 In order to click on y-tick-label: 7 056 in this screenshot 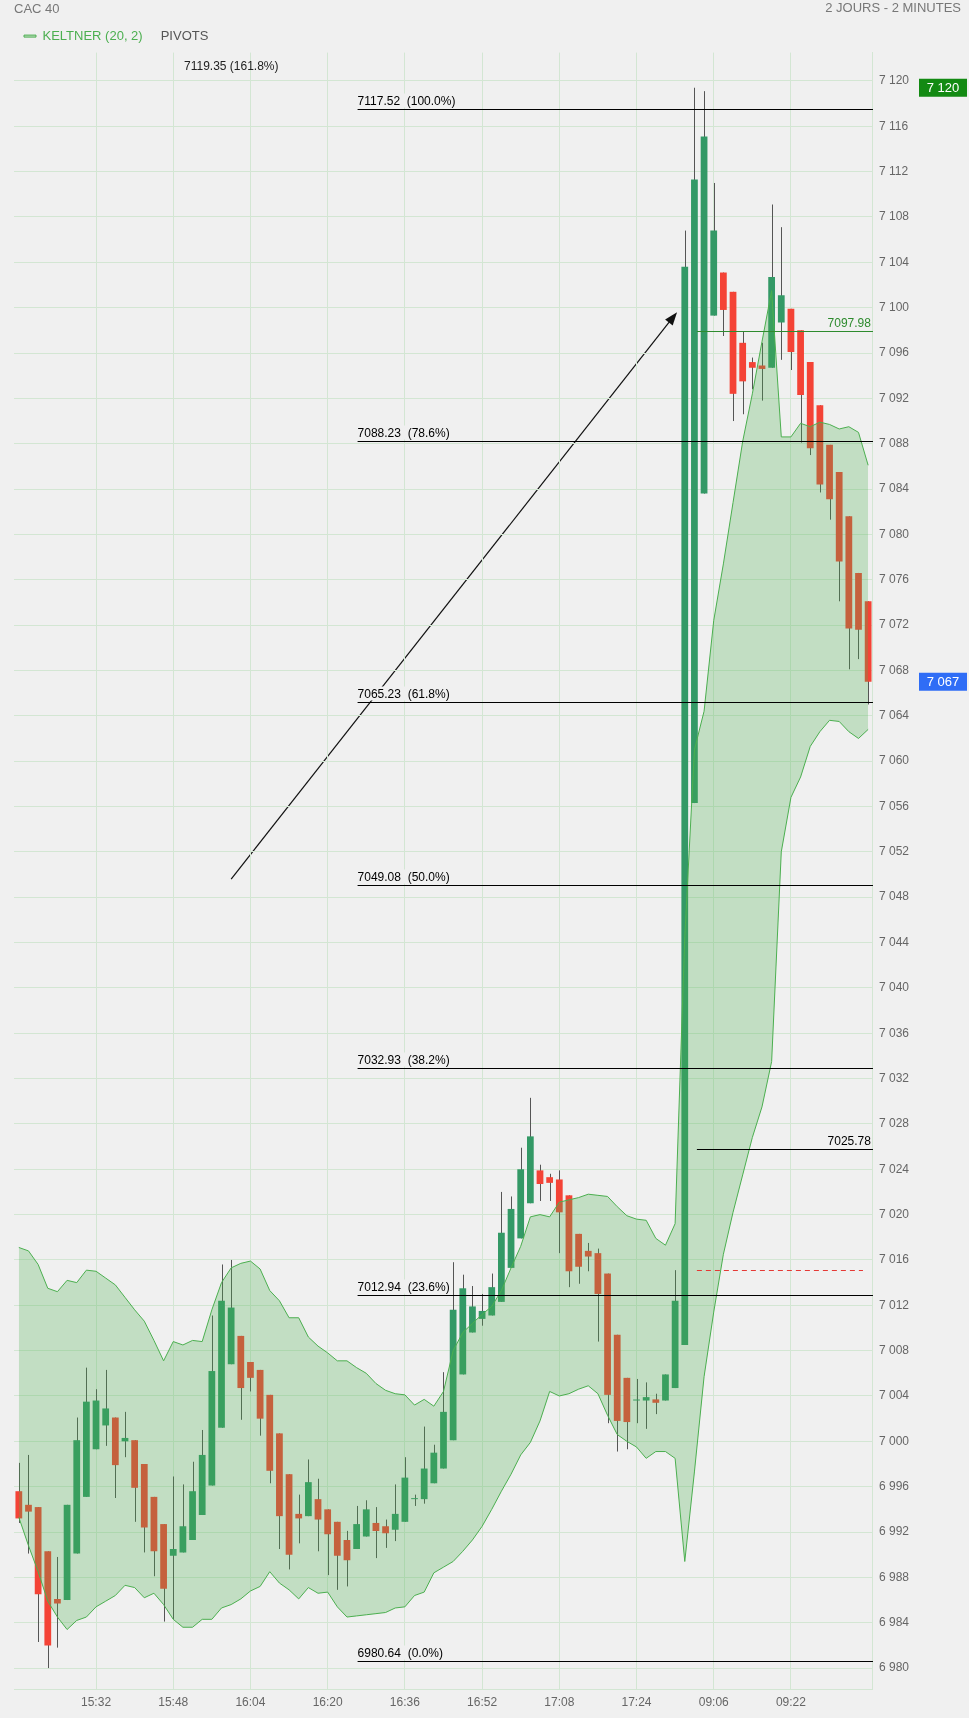, I will do `click(894, 805)`.